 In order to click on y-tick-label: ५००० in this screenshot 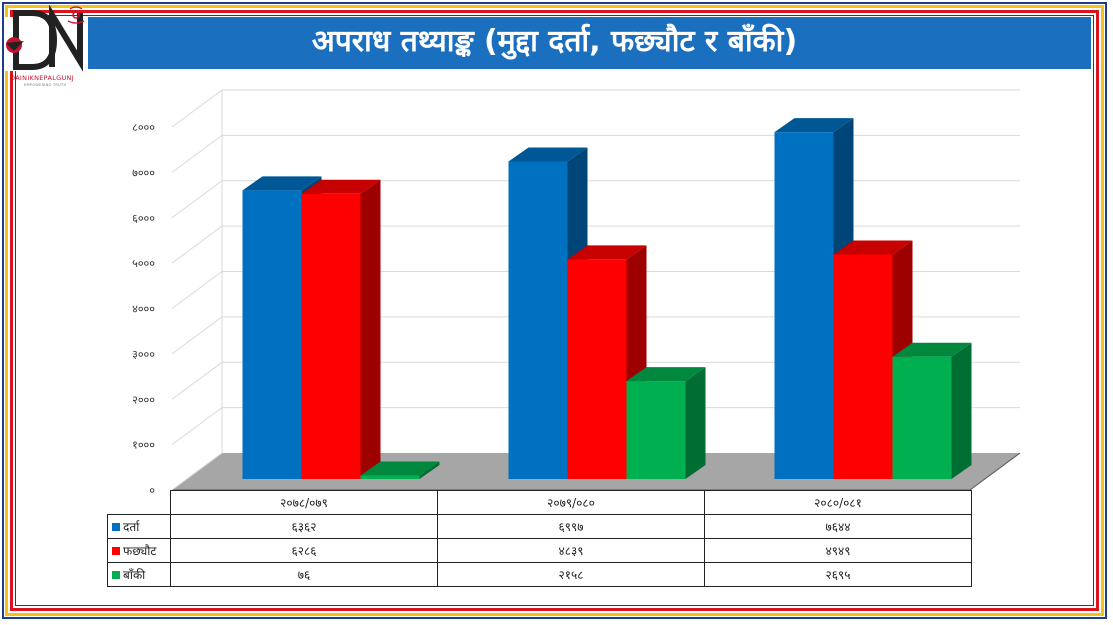, I will do `click(143, 263)`.